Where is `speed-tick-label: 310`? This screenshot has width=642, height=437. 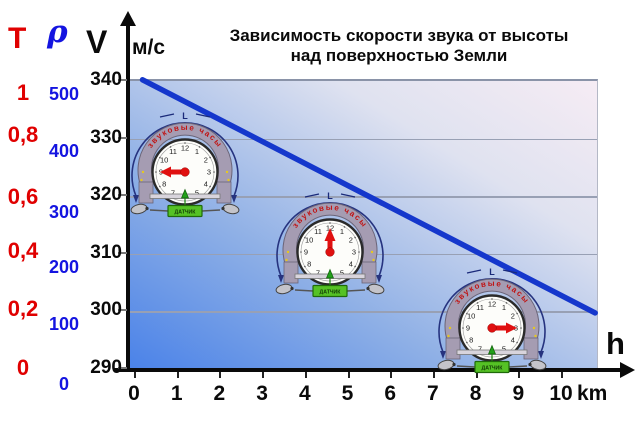
speed-tick-label: 310 is located at coordinates (106, 252).